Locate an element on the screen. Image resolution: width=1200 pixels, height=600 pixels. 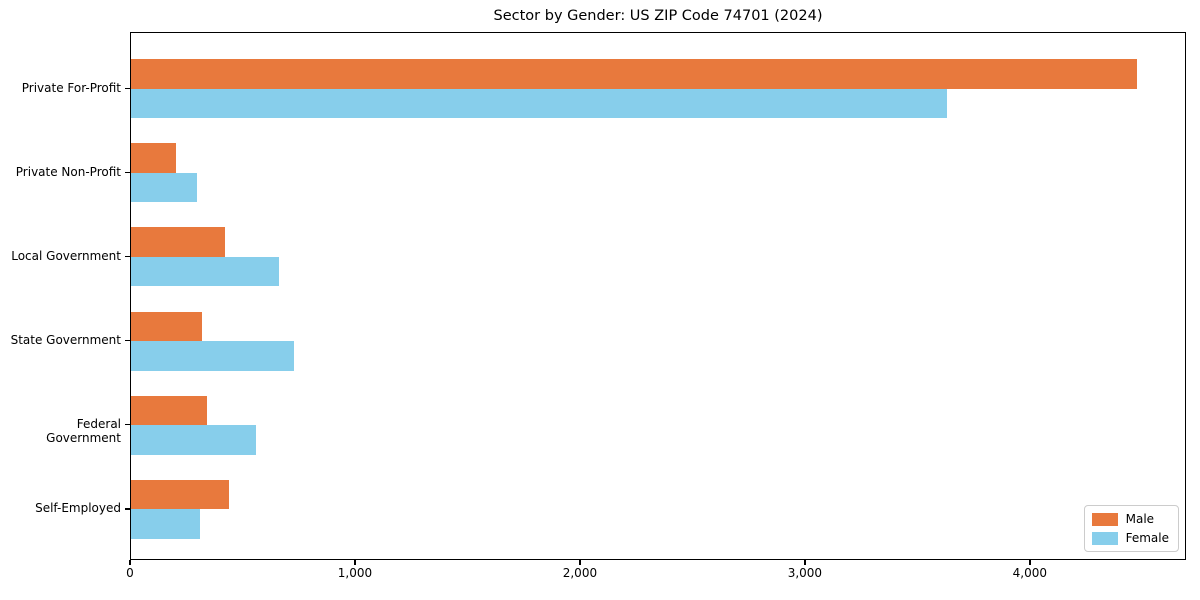
x-tick-label: 3,000 is located at coordinates (805, 573).